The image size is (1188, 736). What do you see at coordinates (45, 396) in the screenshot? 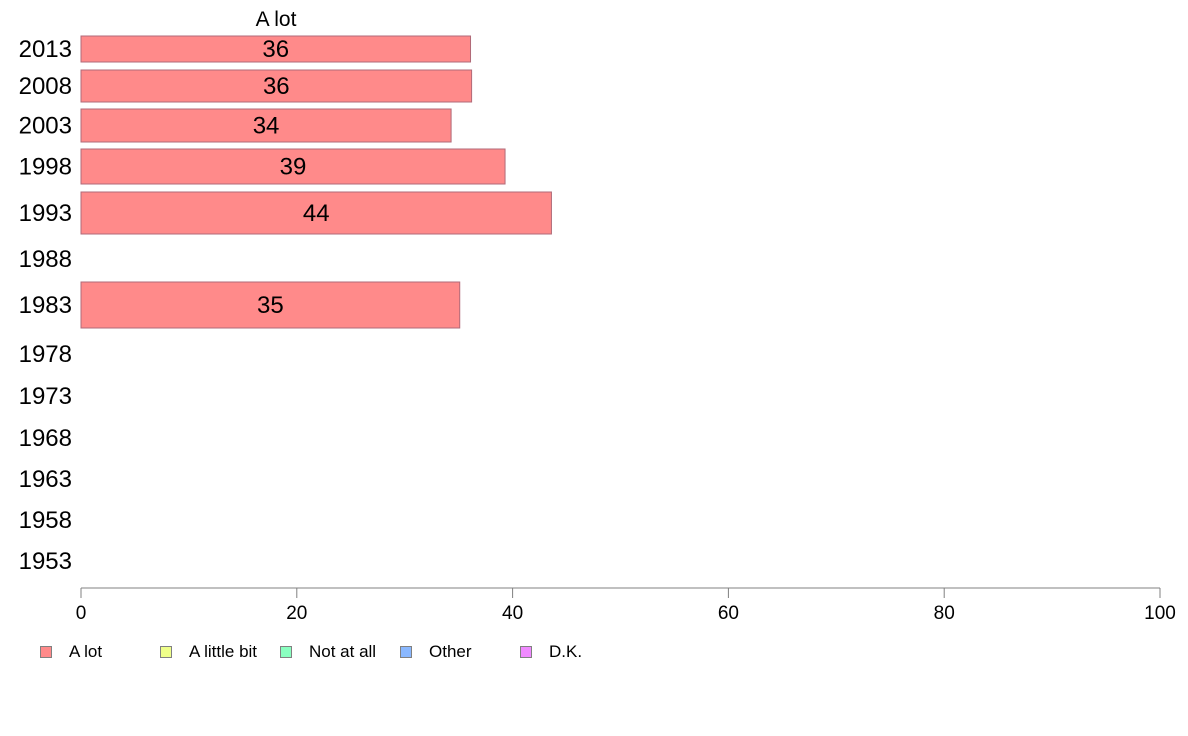
I see `y-tick-label: 1973` at bounding box center [45, 396].